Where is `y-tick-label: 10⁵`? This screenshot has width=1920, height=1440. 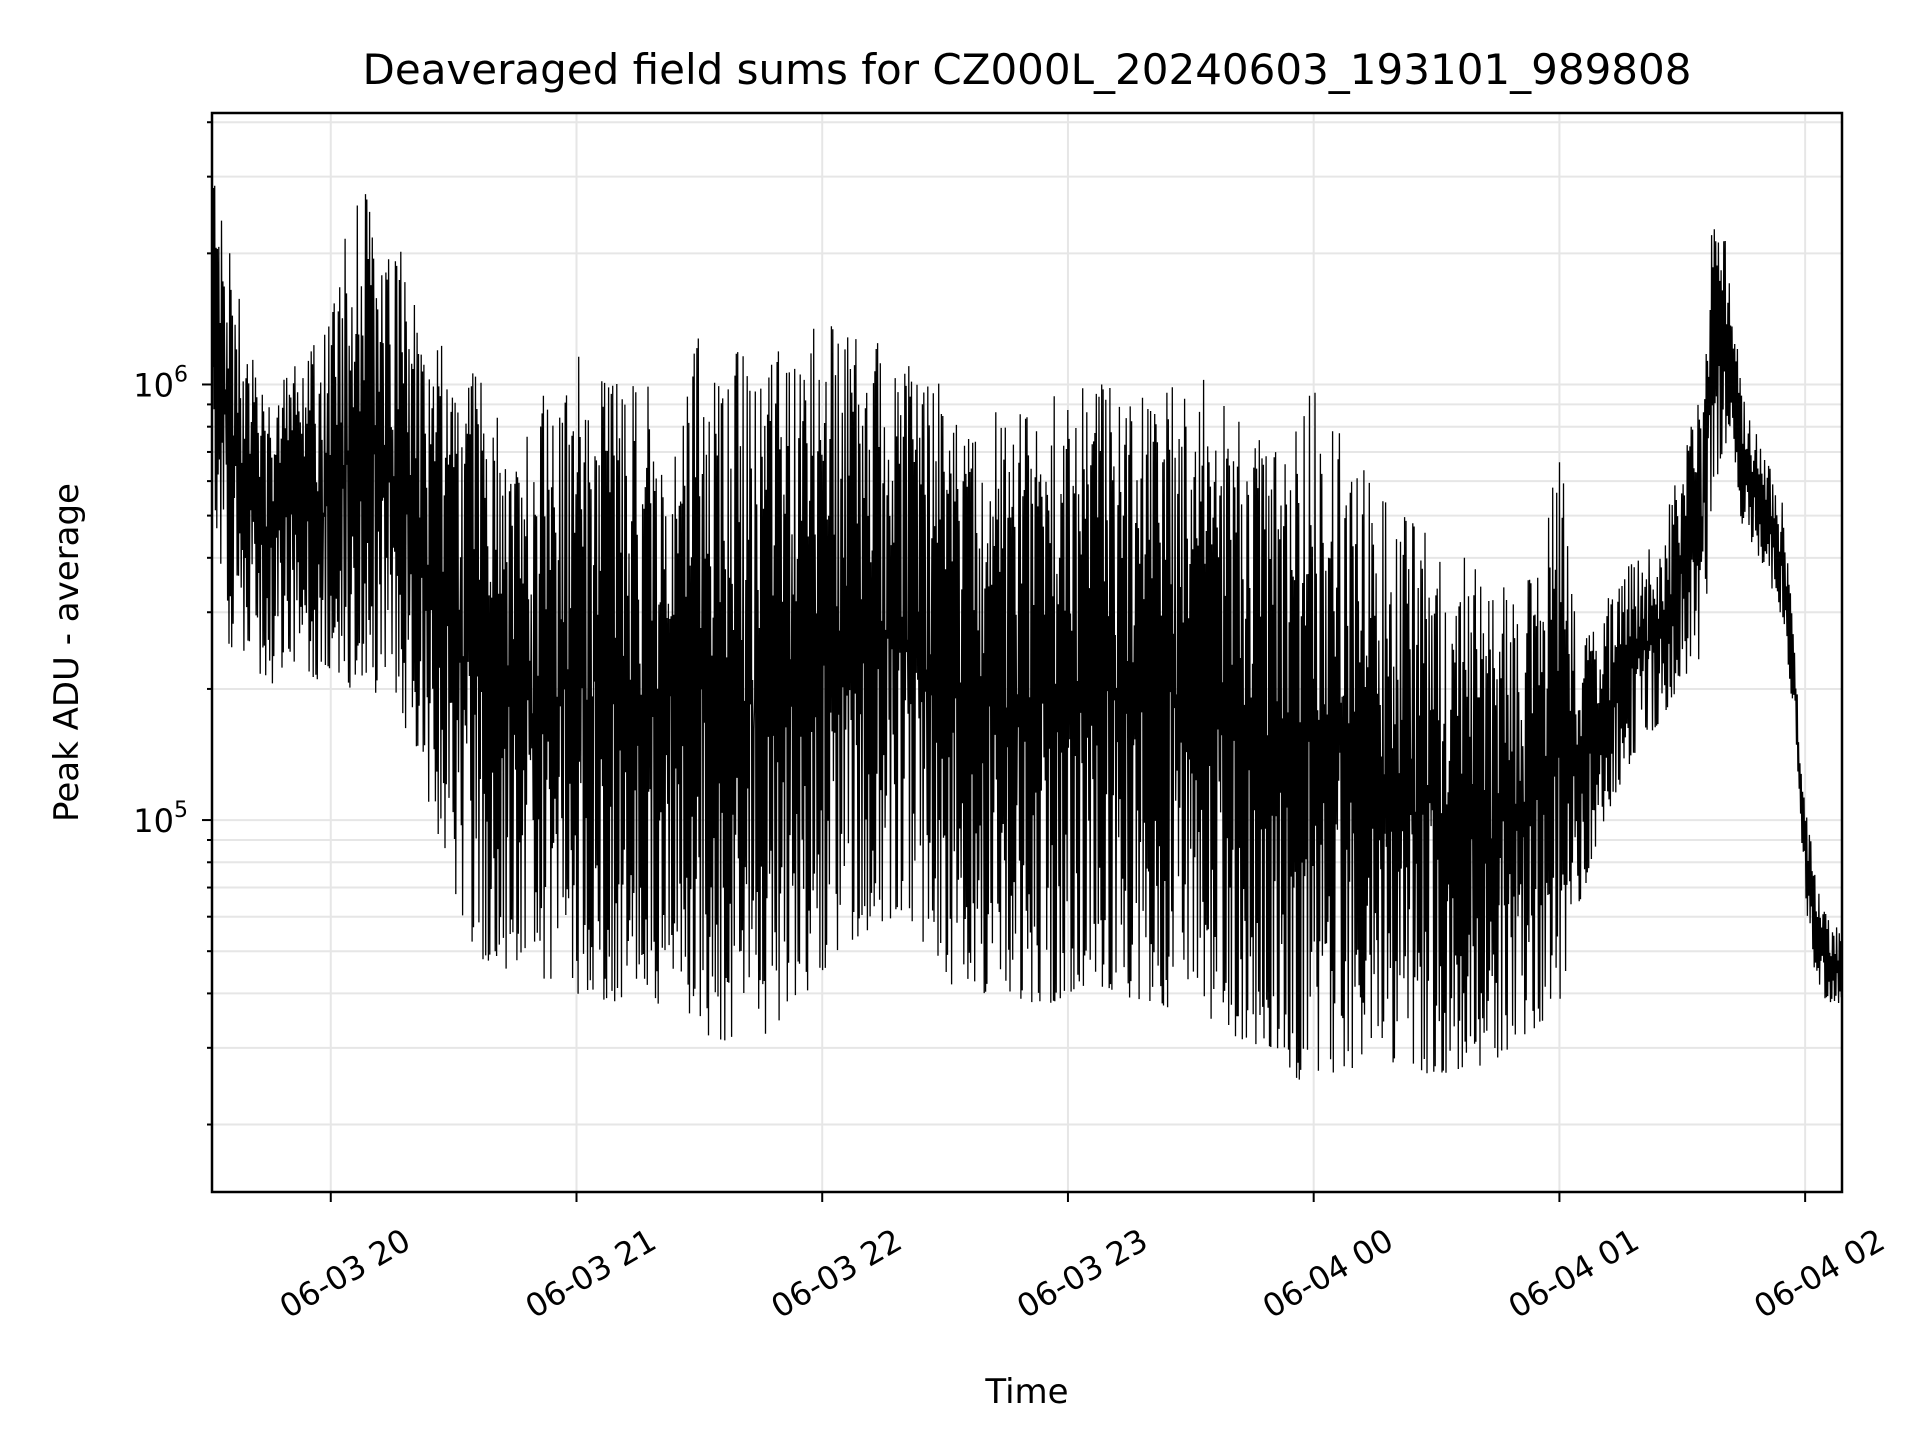 y-tick-label: 10⁵ is located at coordinates (160, 819).